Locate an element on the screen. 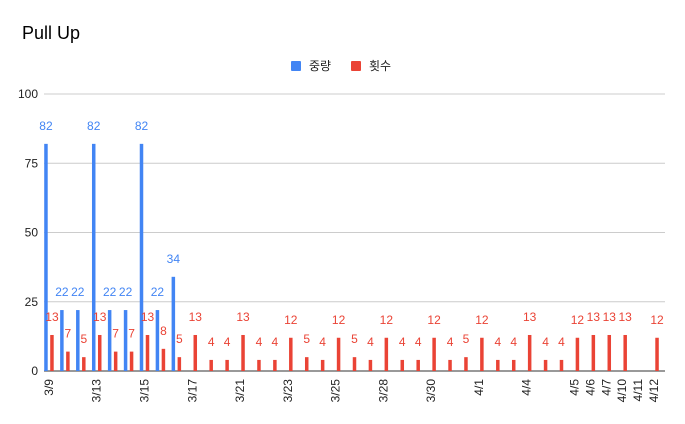 The image size is (685, 424). x-tick-label: 4/10 is located at coordinates (622, 391).